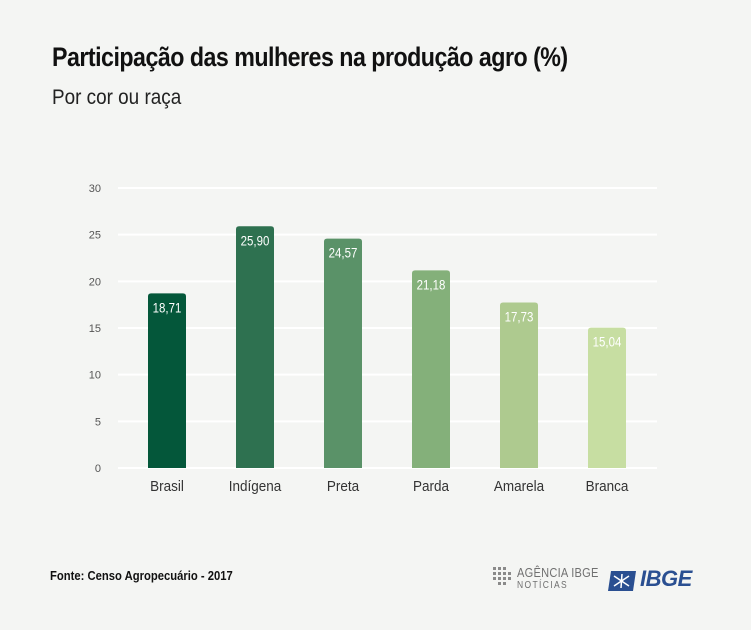 This screenshot has width=751, height=630. Describe the element at coordinates (141, 576) in the screenshot. I see `source-note: Fonte: Censo Agropecuário - 2017` at that location.